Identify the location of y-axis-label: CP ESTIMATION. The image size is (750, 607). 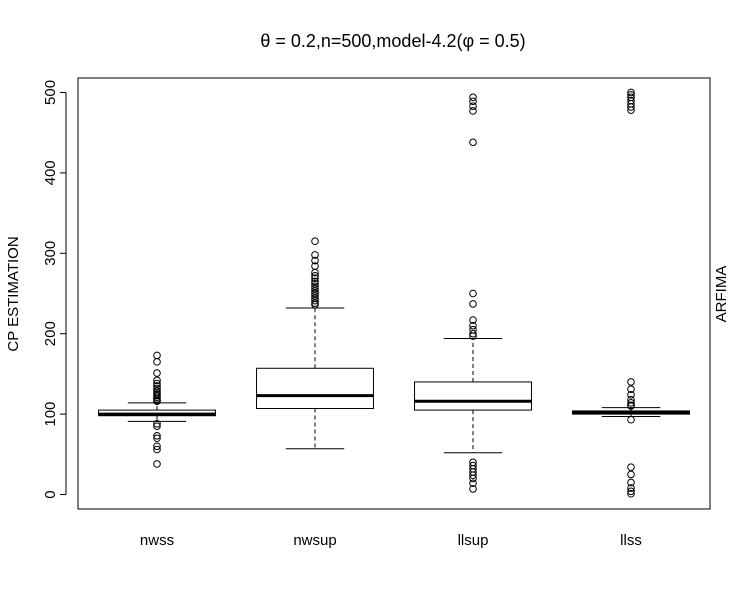
(13, 293).